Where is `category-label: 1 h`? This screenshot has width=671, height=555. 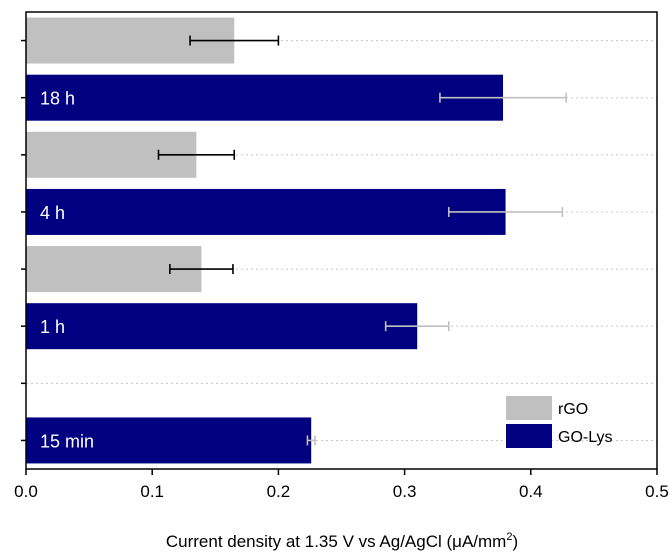 category-label: 1 h is located at coordinates (52, 327).